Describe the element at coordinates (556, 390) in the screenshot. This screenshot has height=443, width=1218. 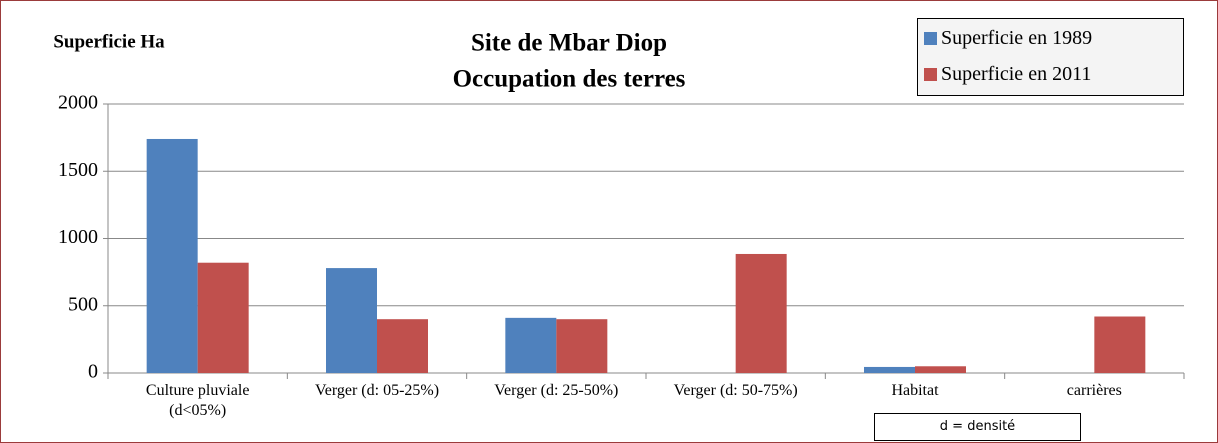
I see `x-tick-label: Verger (d: 25-50%)` at that location.